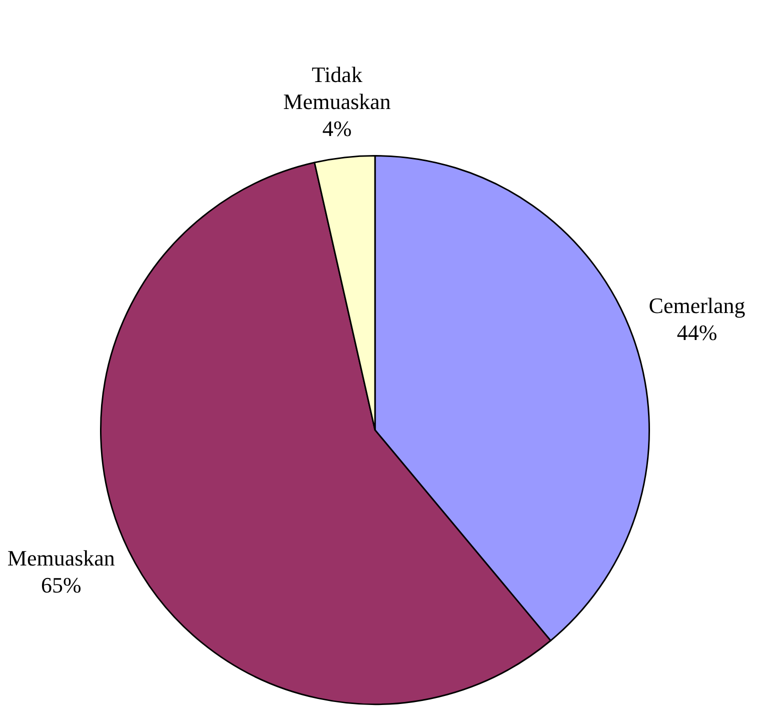 Image resolution: width=764 pixels, height=708 pixels. I want to click on slice-label: Cemerlang, so click(697, 305).